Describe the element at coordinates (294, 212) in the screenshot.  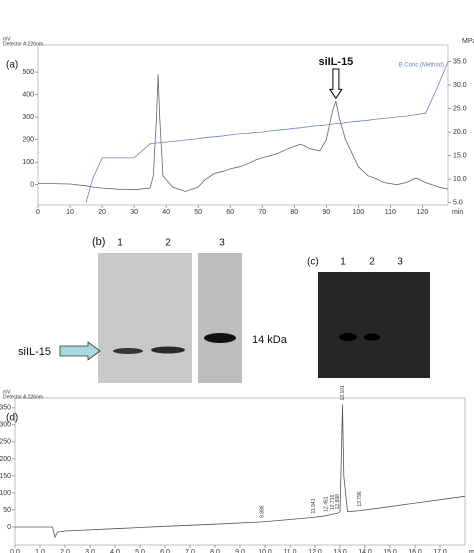
I see `x-tick-label: 80` at that location.